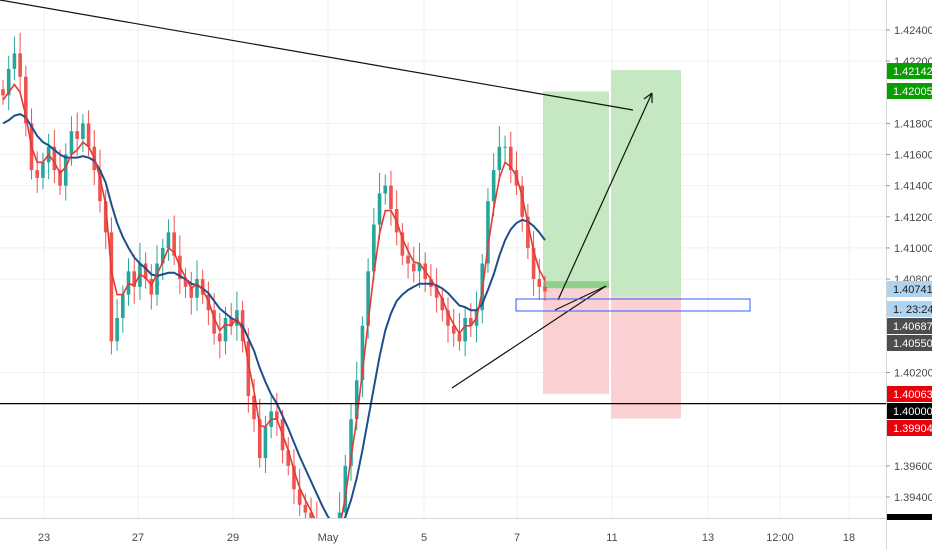 This screenshot has width=932, height=550. Describe the element at coordinates (780, 538) in the screenshot. I see `time-tick-label: 12:00` at that location.